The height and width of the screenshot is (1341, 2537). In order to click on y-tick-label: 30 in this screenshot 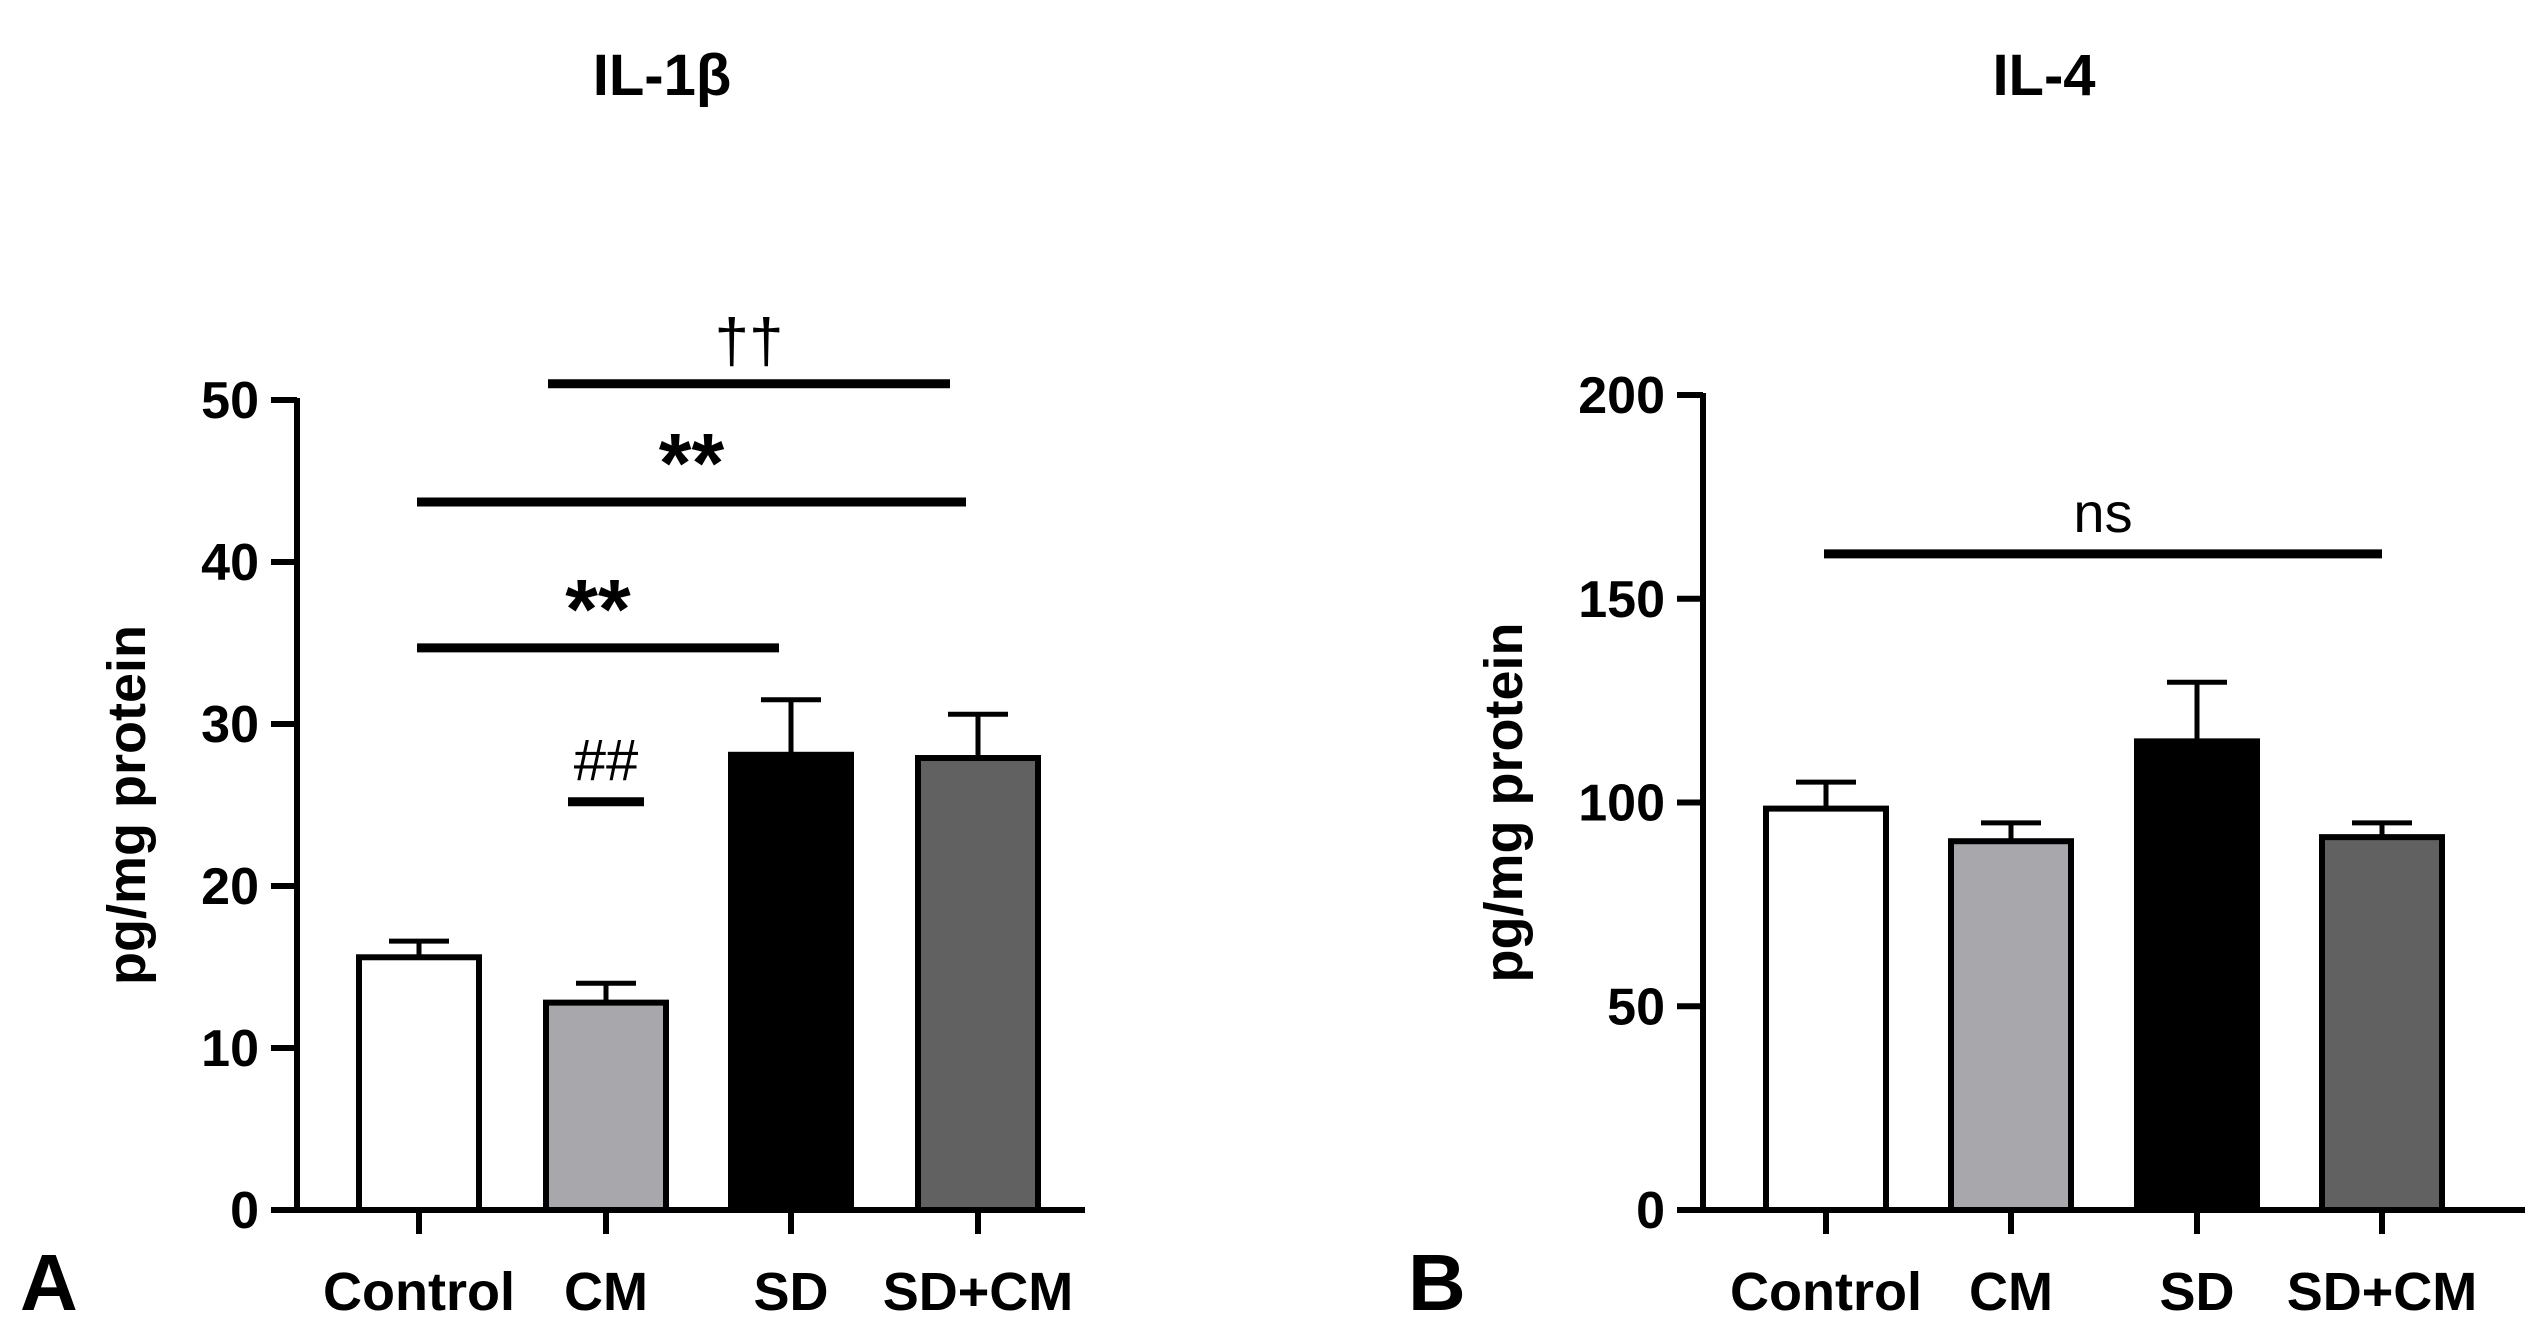, I will do `click(230, 725)`.